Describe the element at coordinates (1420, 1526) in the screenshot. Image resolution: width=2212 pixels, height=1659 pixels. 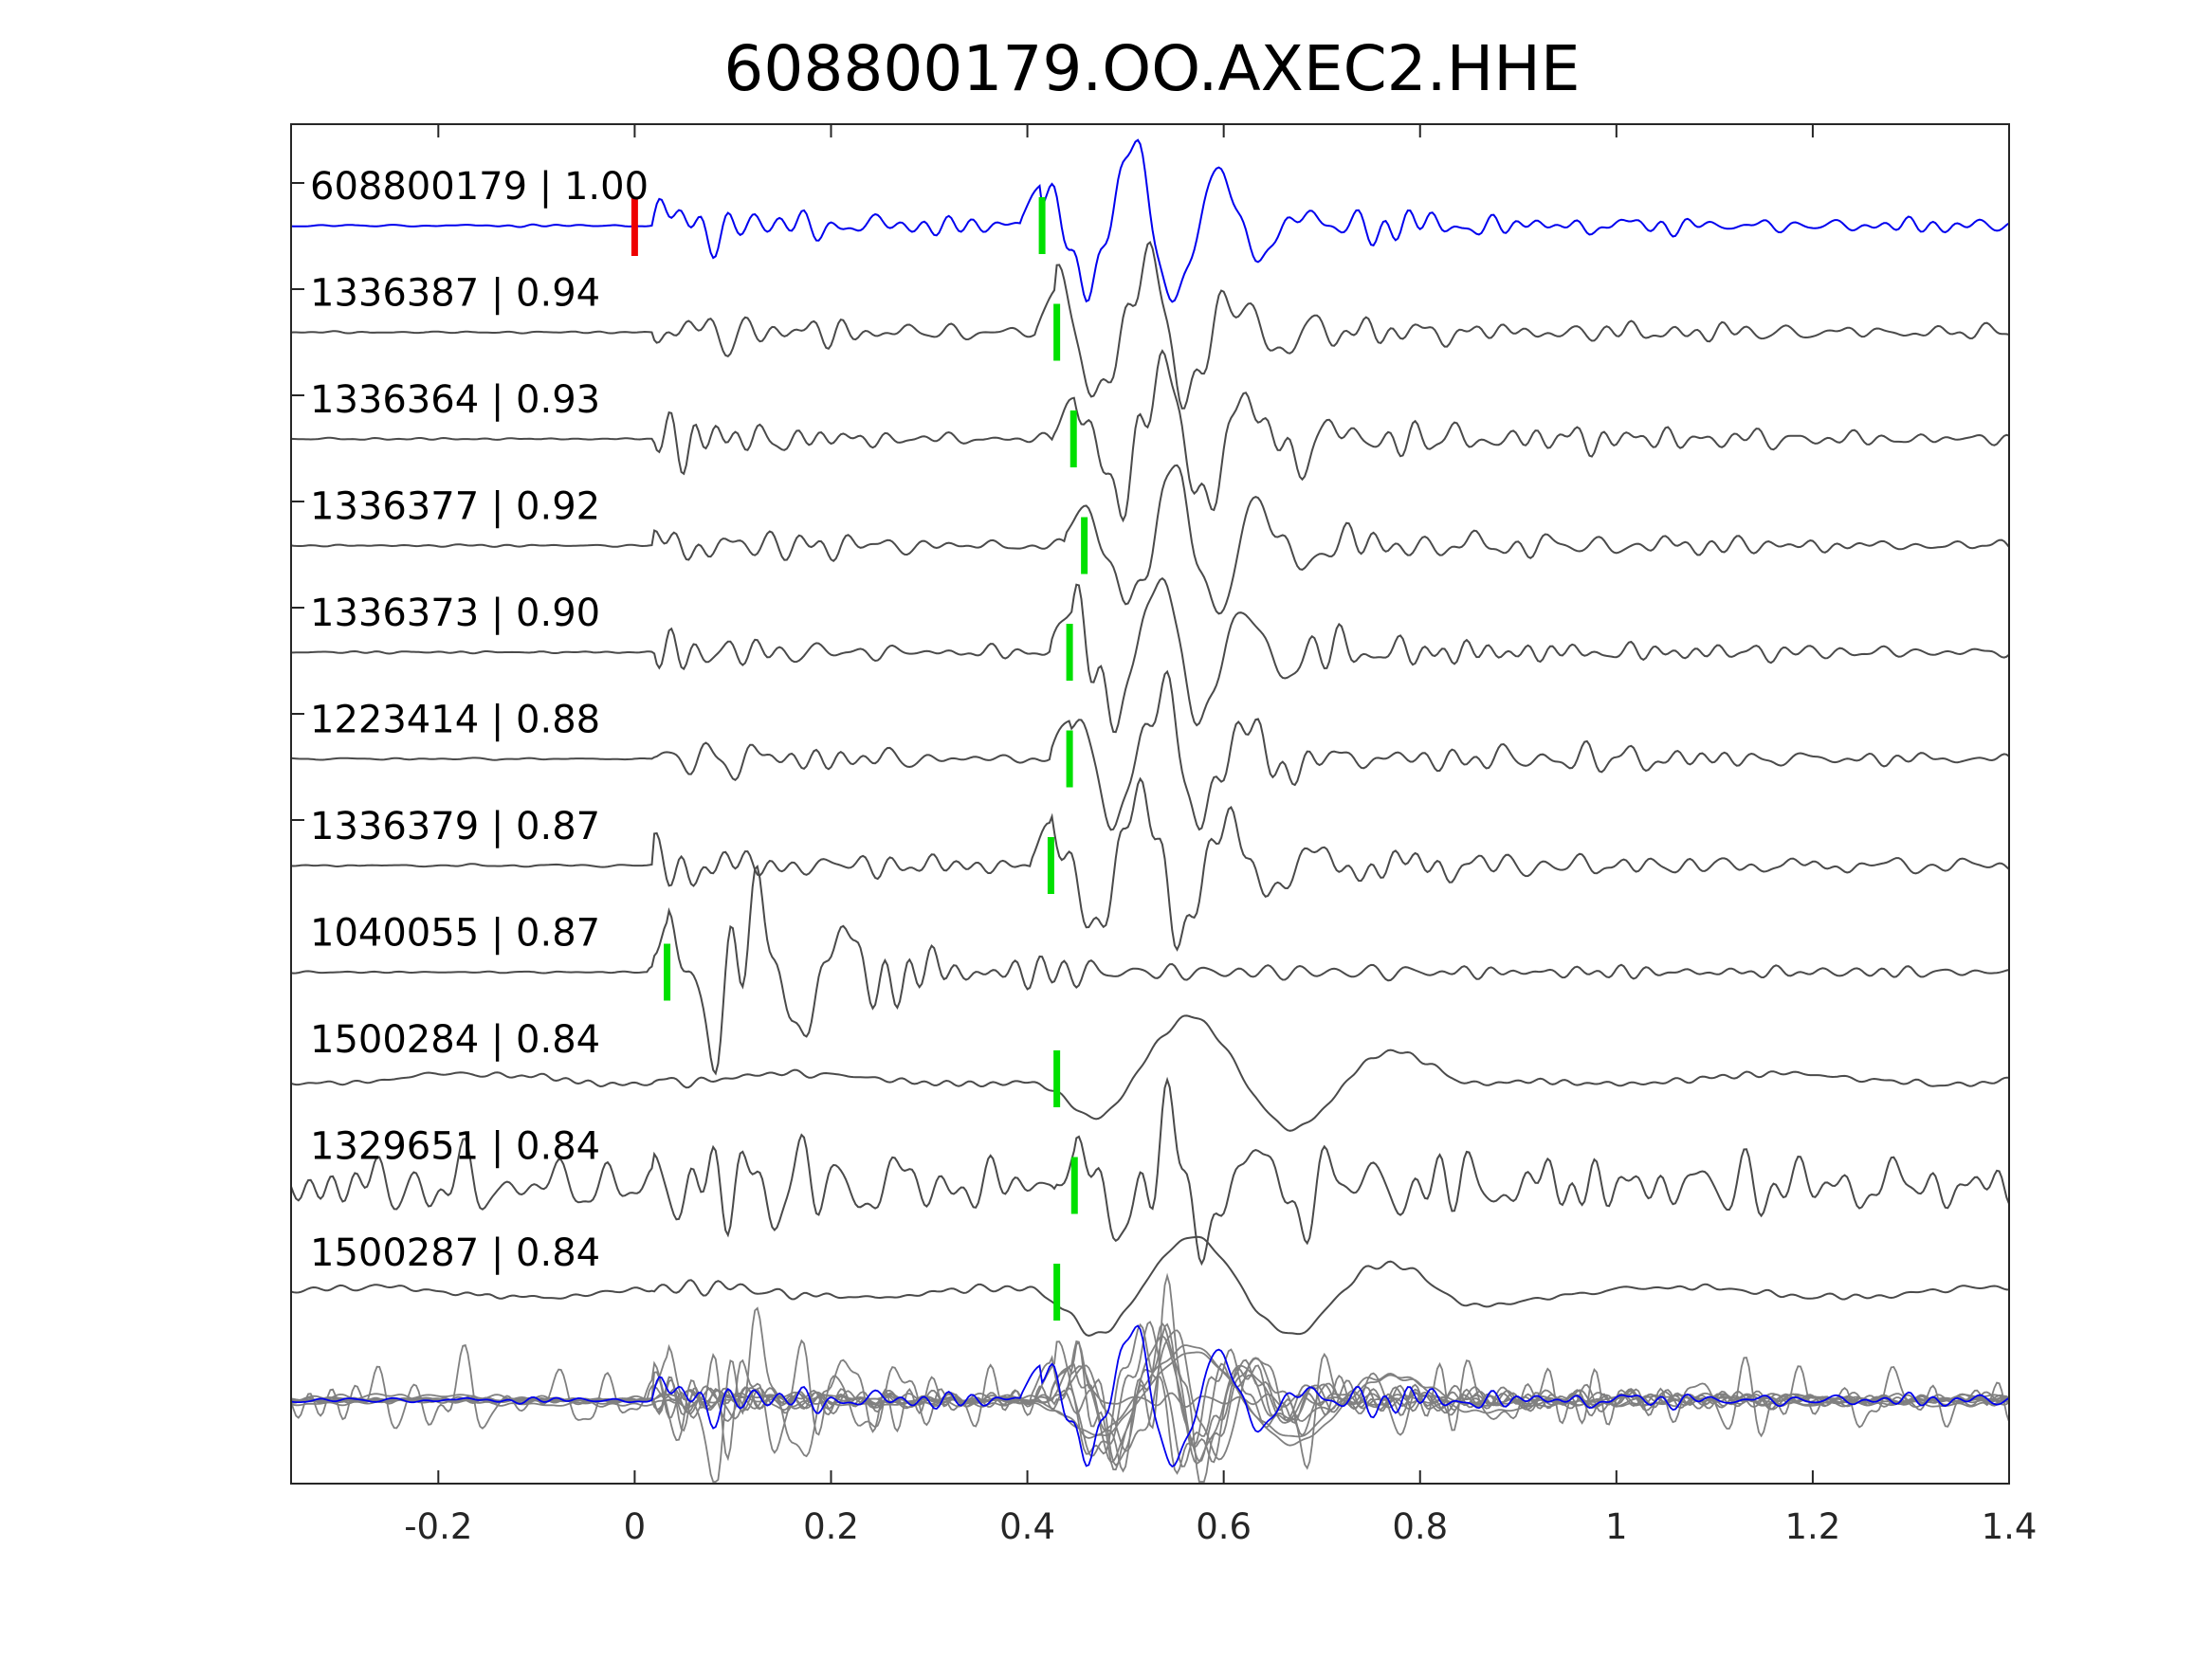
I see `x-tick-label: 0.8` at that location.